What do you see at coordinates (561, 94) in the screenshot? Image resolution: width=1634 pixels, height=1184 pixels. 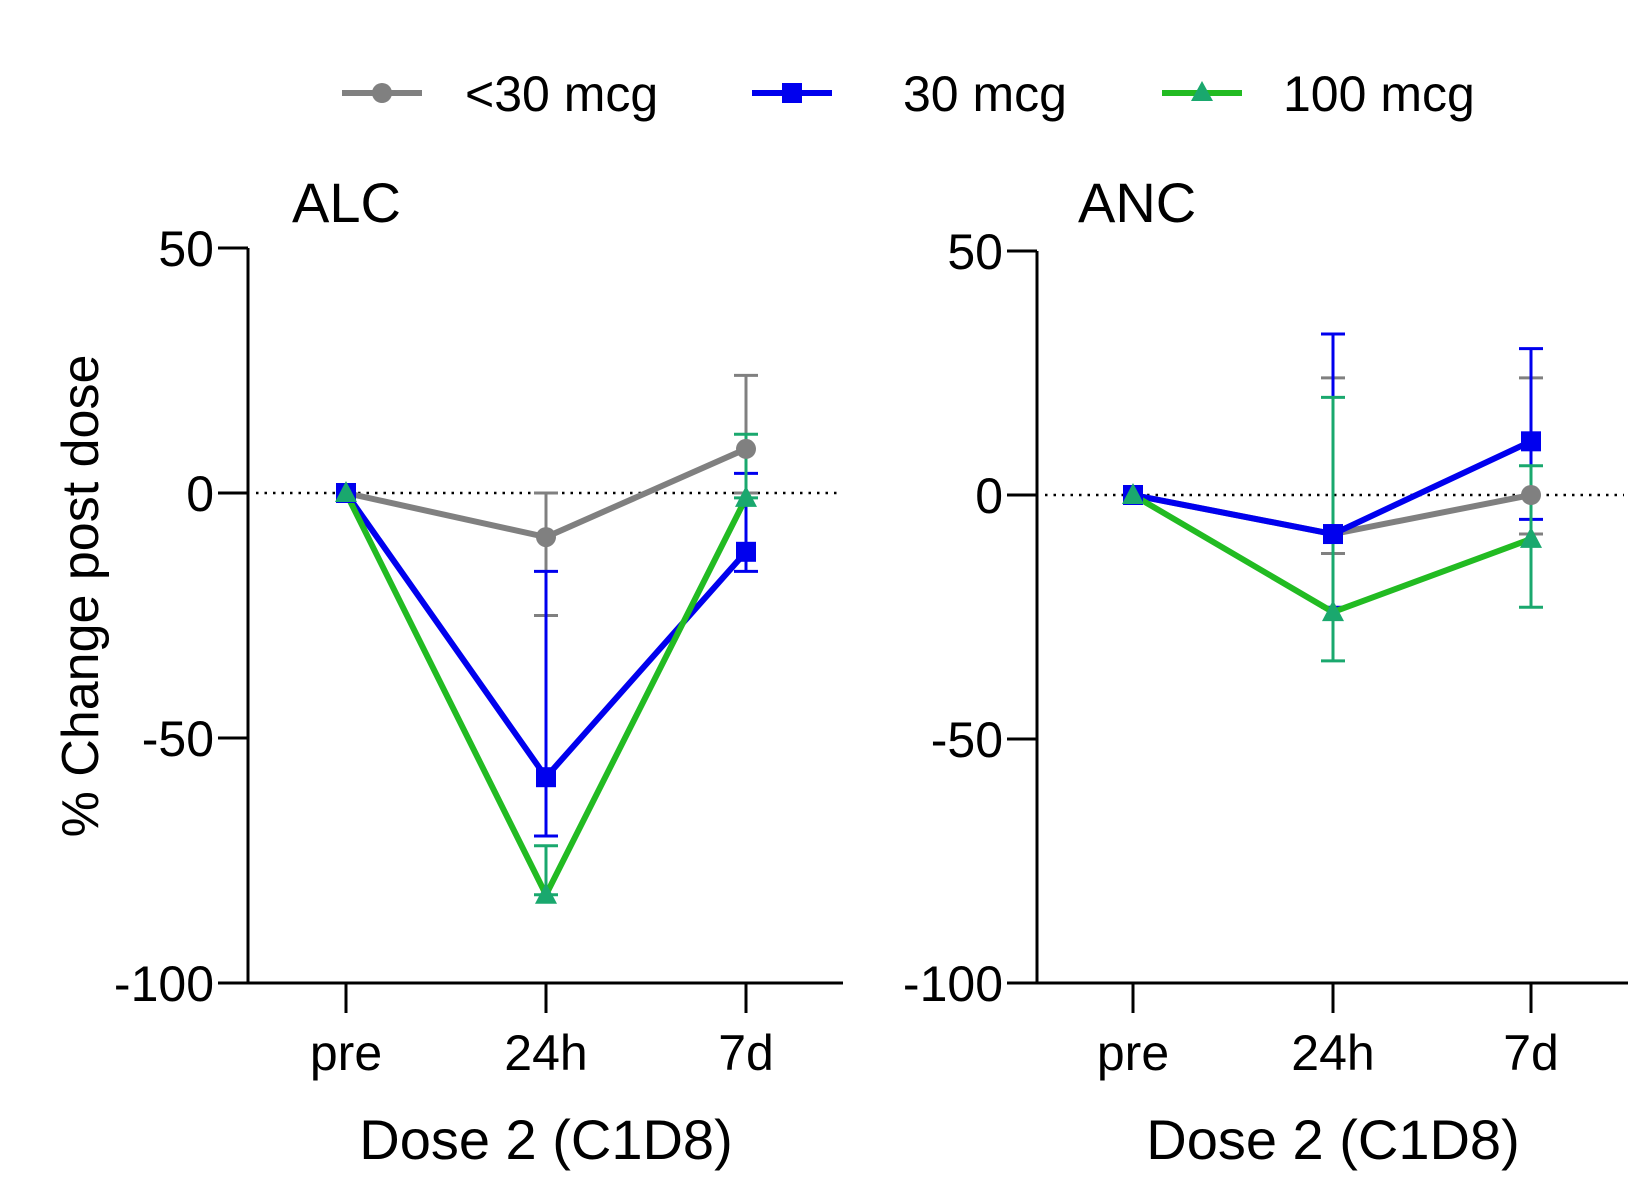 I see `legend-label-lt30: <30 mcg` at bounding box center [561, 94].